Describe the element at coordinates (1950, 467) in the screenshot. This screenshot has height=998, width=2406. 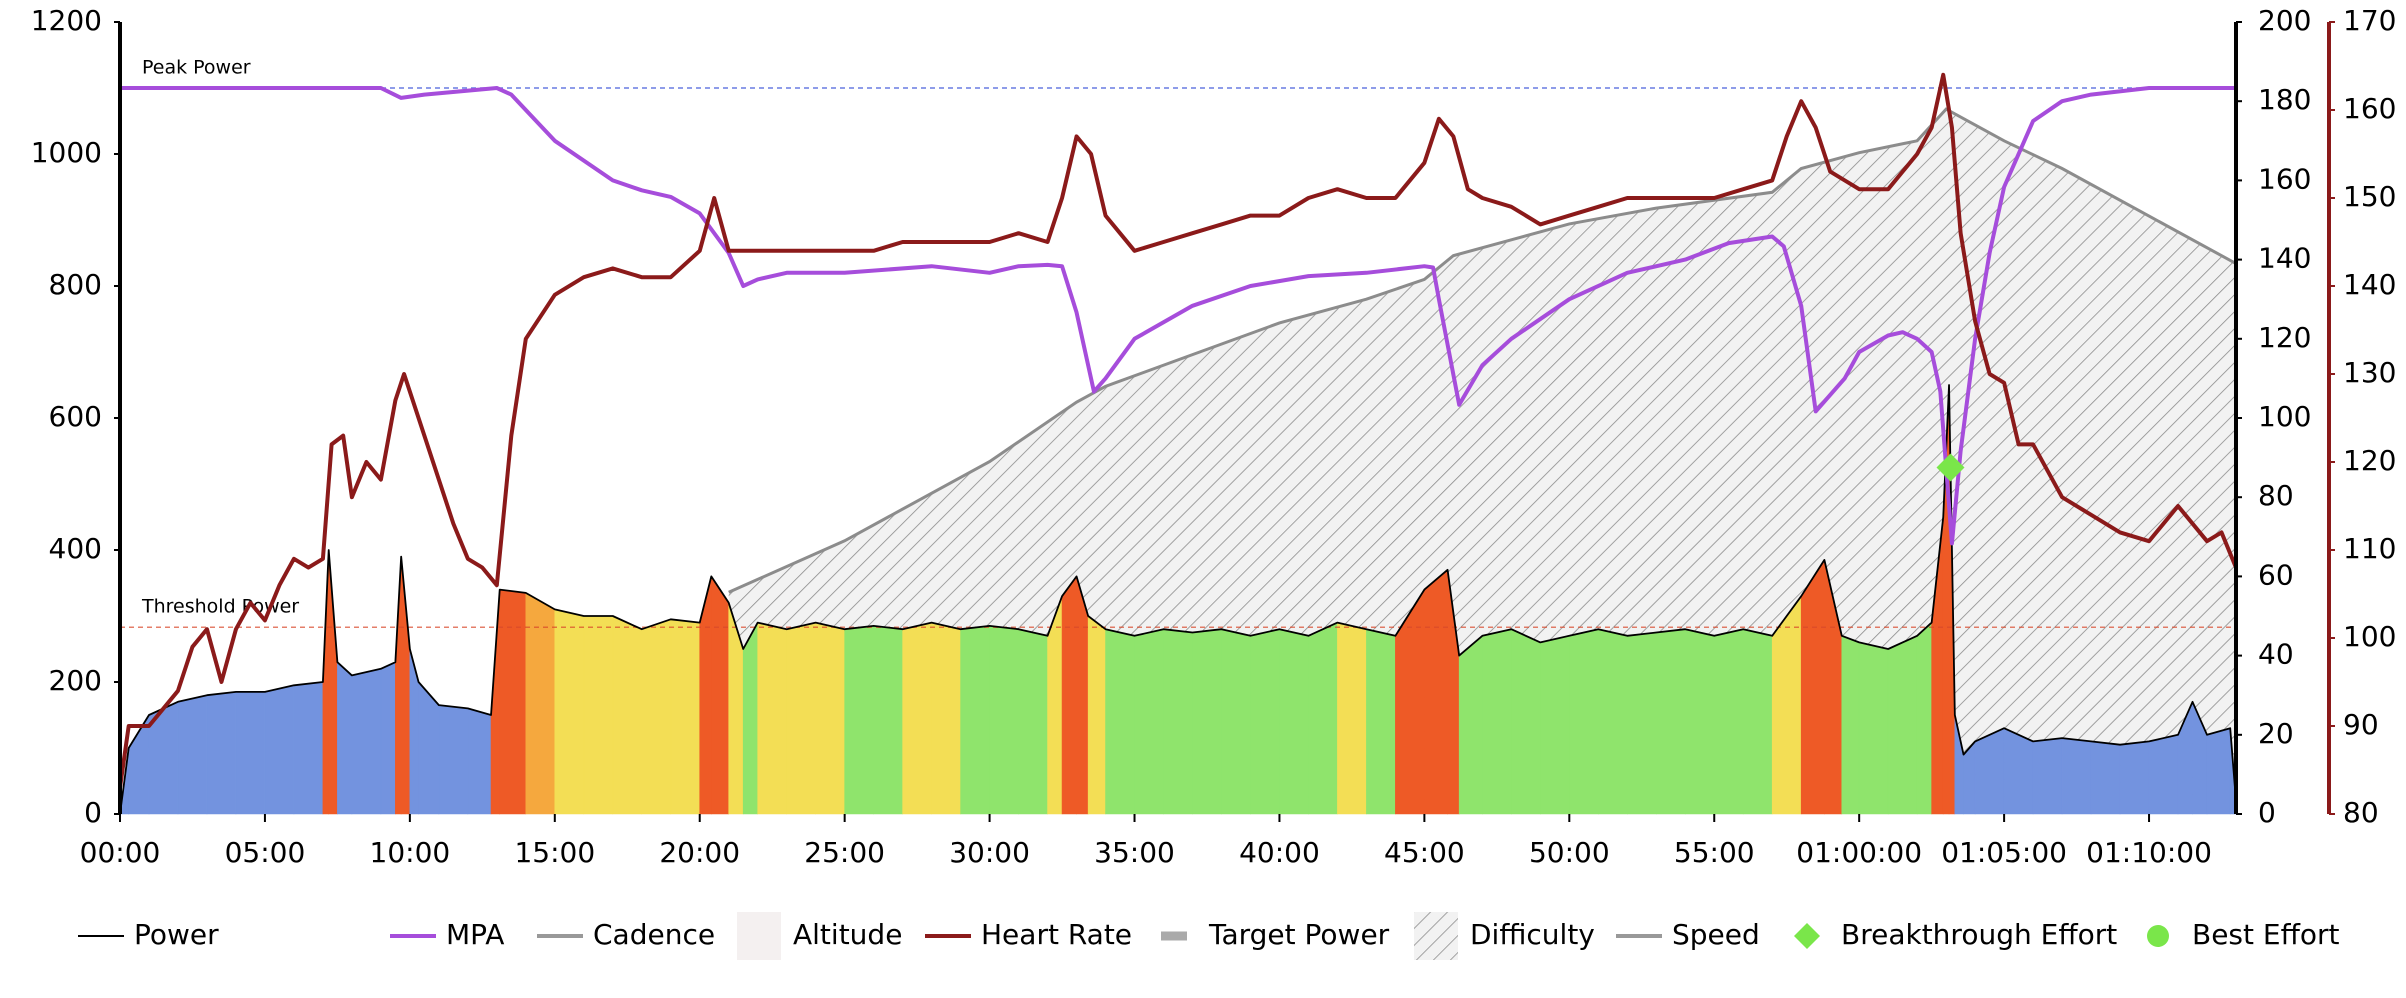
I see `breakthrough-marker` at that location.